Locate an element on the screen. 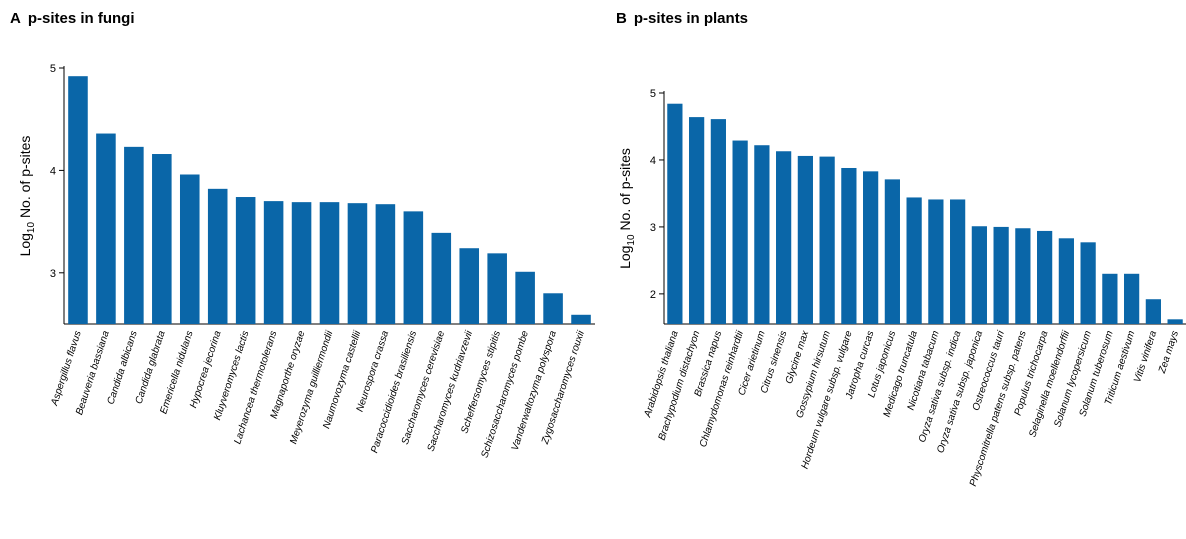 The image size is (1186, 539). fungi-category-label: Aspergillus flavus is located at coordinates (66, 369).